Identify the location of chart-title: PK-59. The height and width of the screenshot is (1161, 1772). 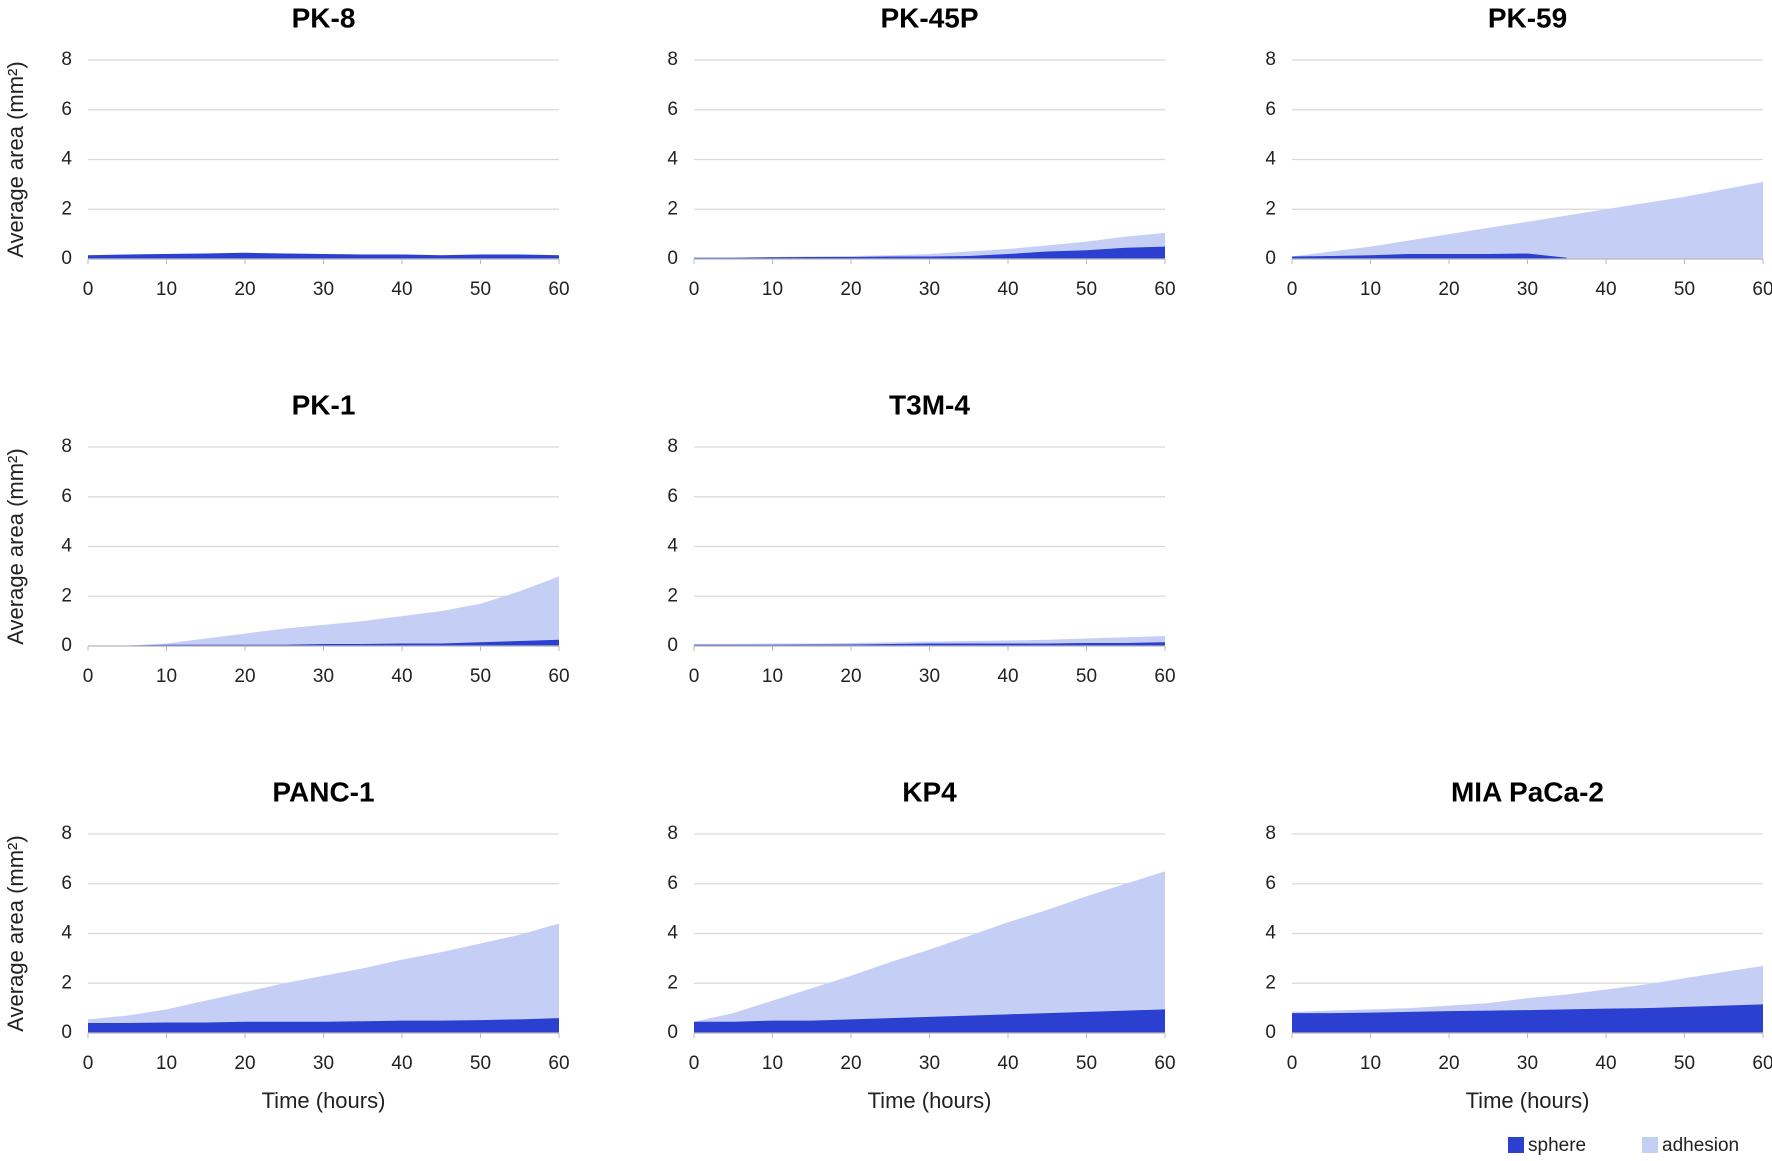
(1527, 17).